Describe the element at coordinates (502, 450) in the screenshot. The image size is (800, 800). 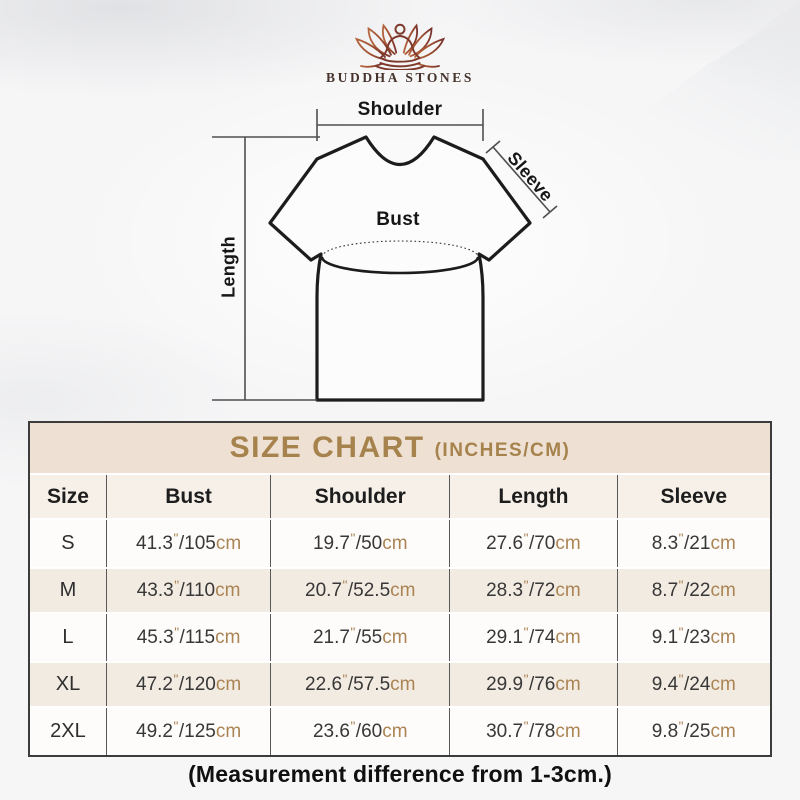
I see `size-chart-units: (INCHES/CM)` at that location.